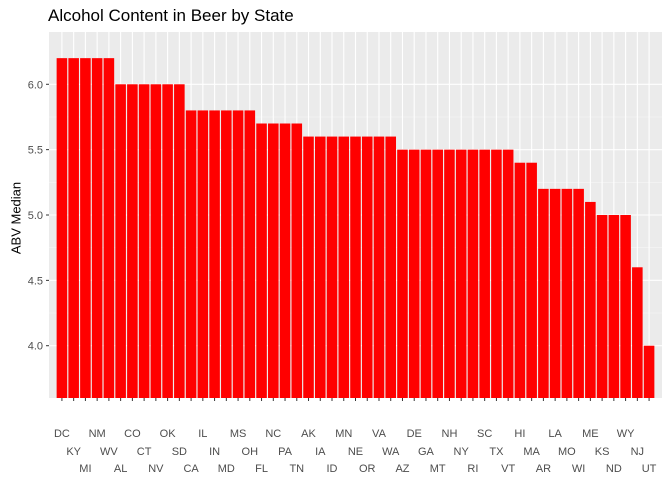  I want to click on bar-DC, so click(62, 228).